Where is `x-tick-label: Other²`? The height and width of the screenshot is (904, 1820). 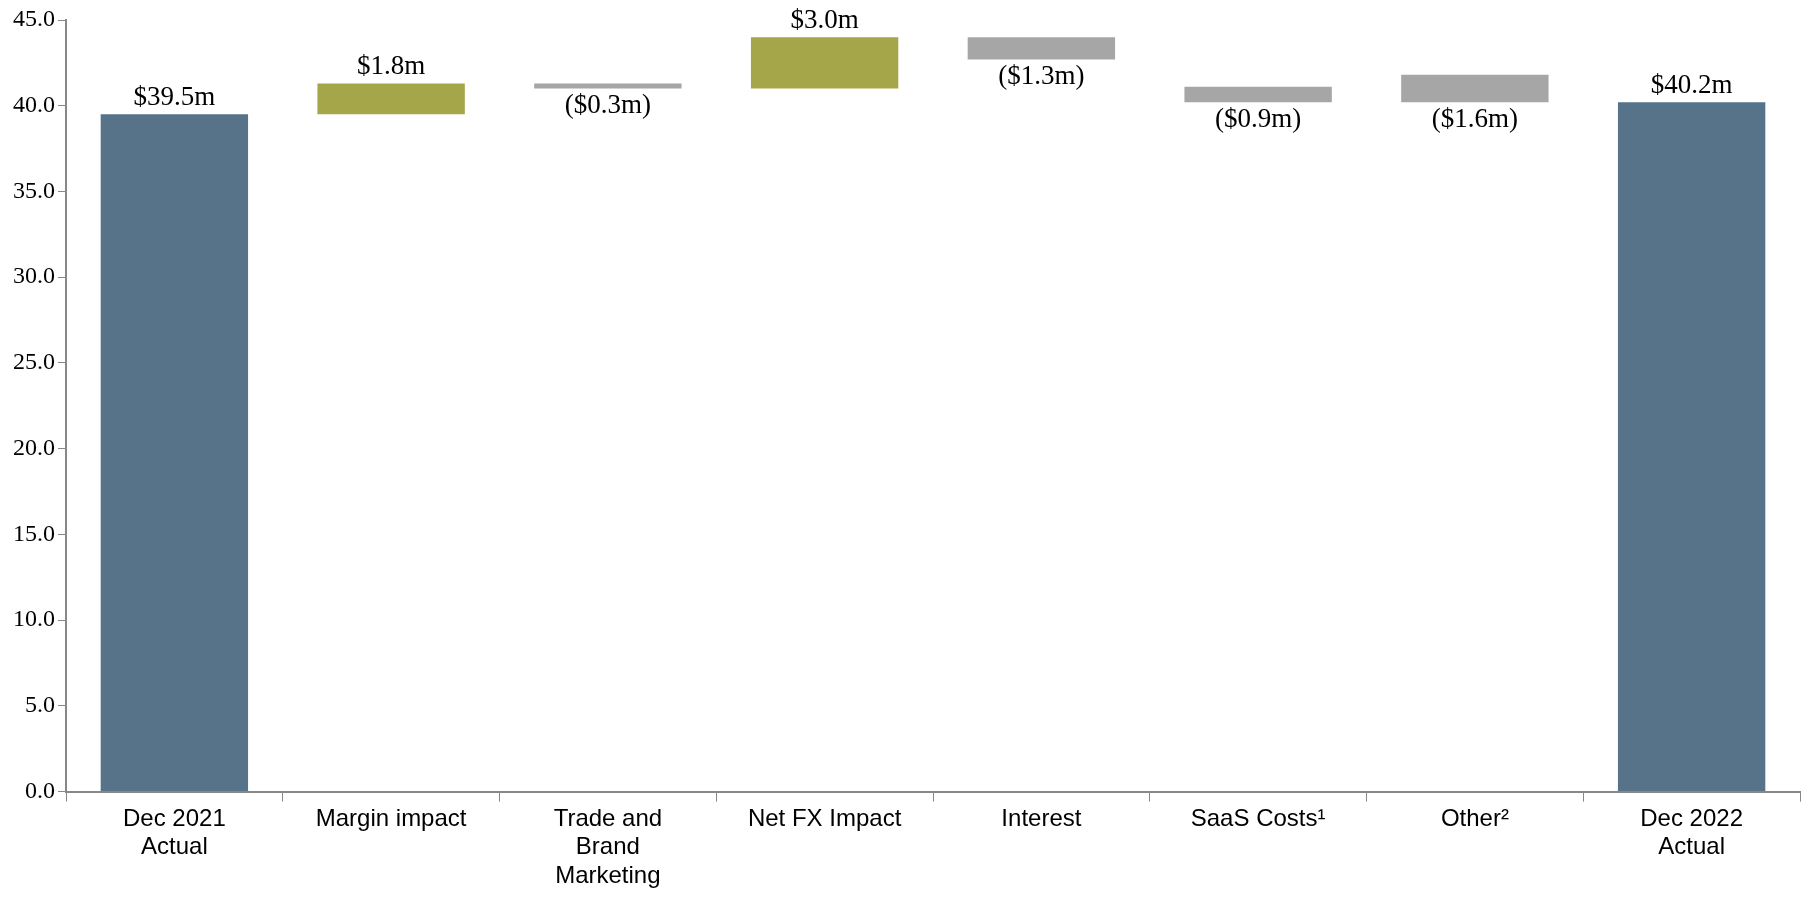 x-tick-label: Other² is located at coordinates (1474, 817).